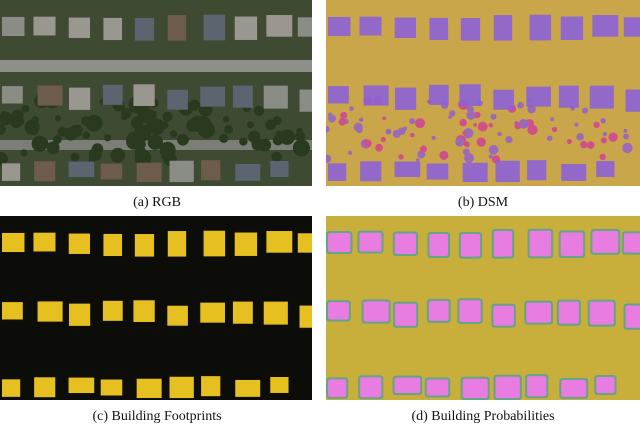 The width and height of the screenshot is (640, 427). What do you see at coordinates (156, 66) in the screenshot?
I see `road` at bounding box center [156, 66].